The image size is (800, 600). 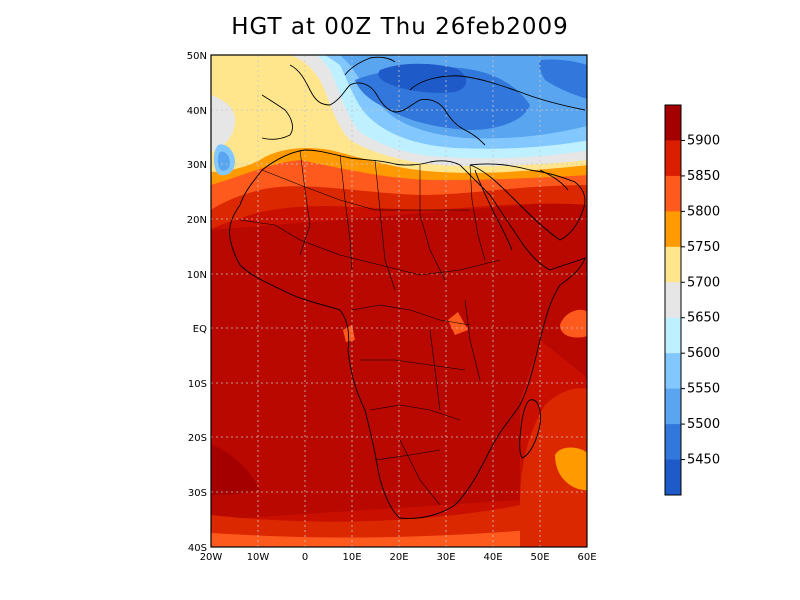 I want to click on lat-label: EQ, so click(x=200, y=329).